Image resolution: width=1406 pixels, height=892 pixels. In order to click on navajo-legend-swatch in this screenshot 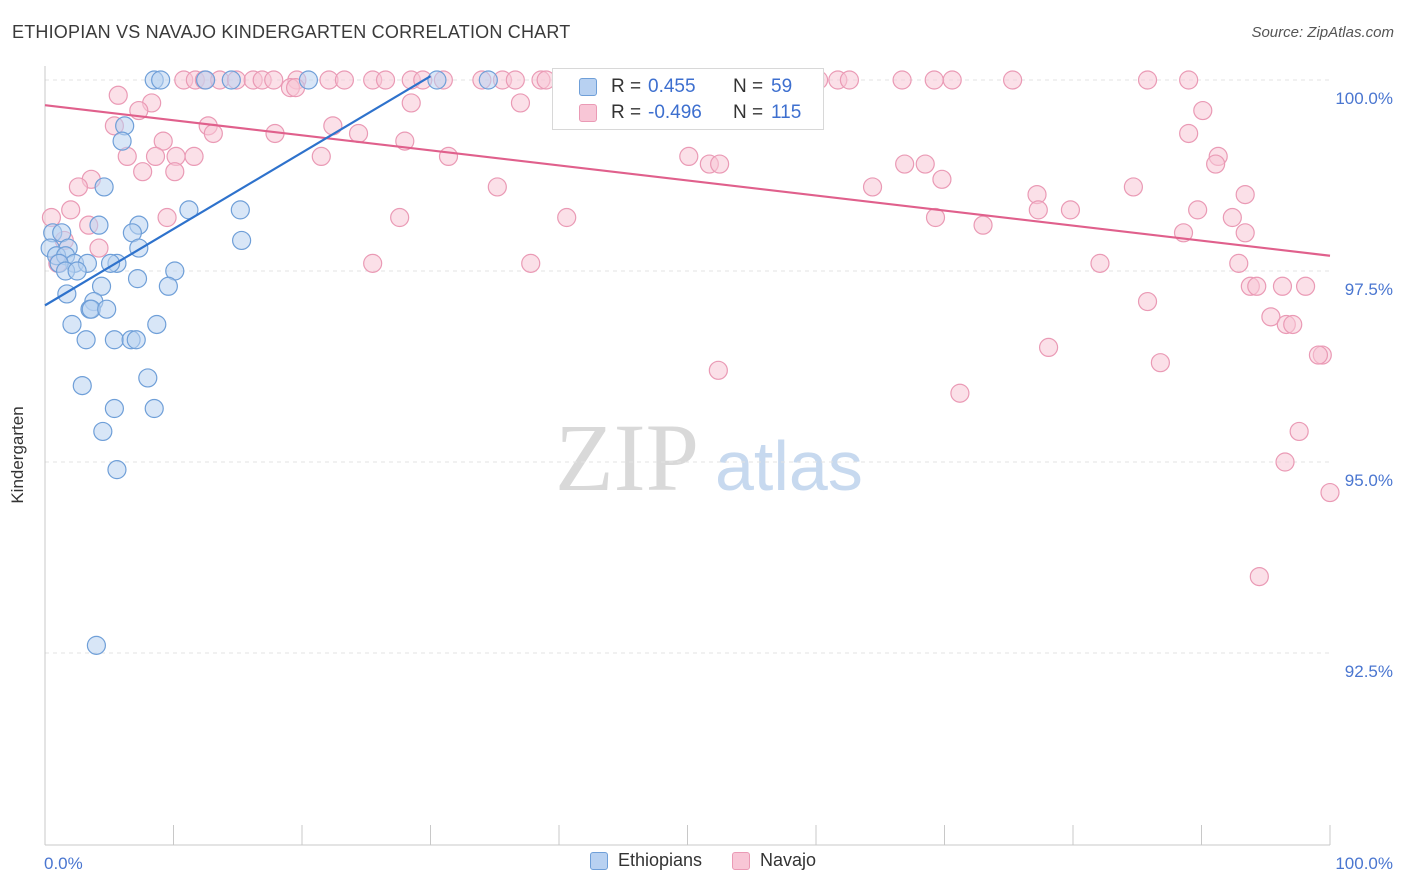, I will do `click(741, 860)`.